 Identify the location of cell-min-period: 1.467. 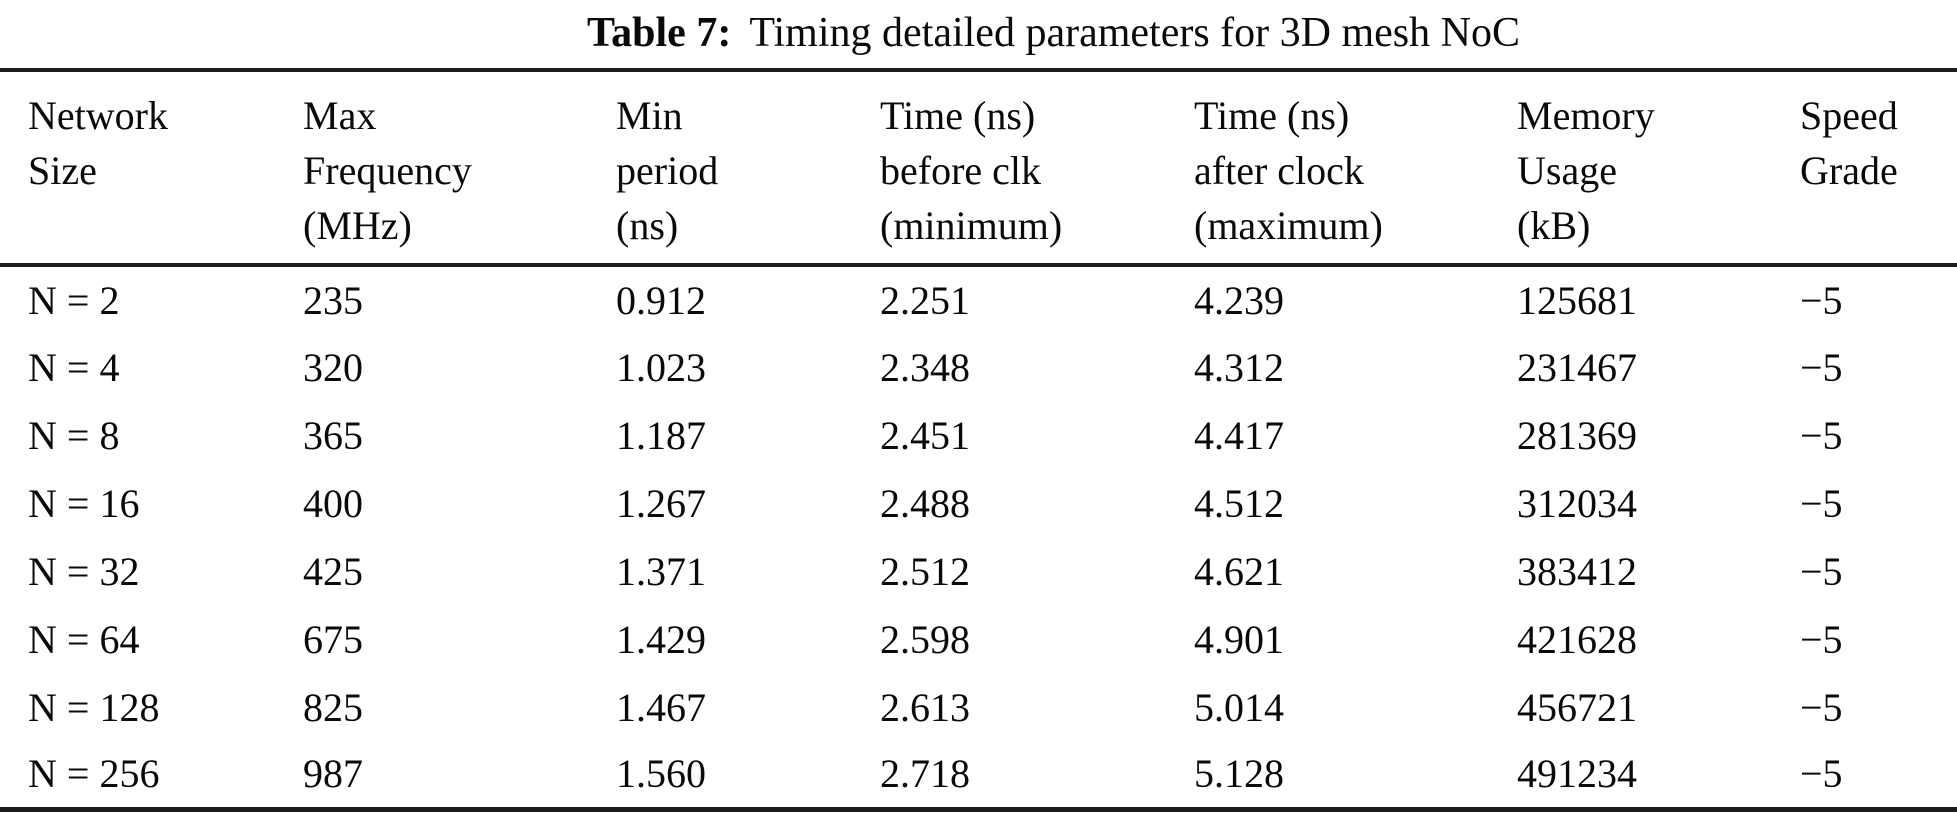
(661, 707).